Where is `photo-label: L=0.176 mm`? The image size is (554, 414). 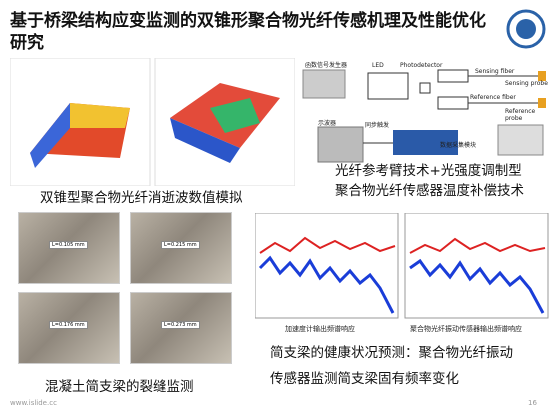 photo-label: L=0.176 mm is located at coordinates (68, 325).